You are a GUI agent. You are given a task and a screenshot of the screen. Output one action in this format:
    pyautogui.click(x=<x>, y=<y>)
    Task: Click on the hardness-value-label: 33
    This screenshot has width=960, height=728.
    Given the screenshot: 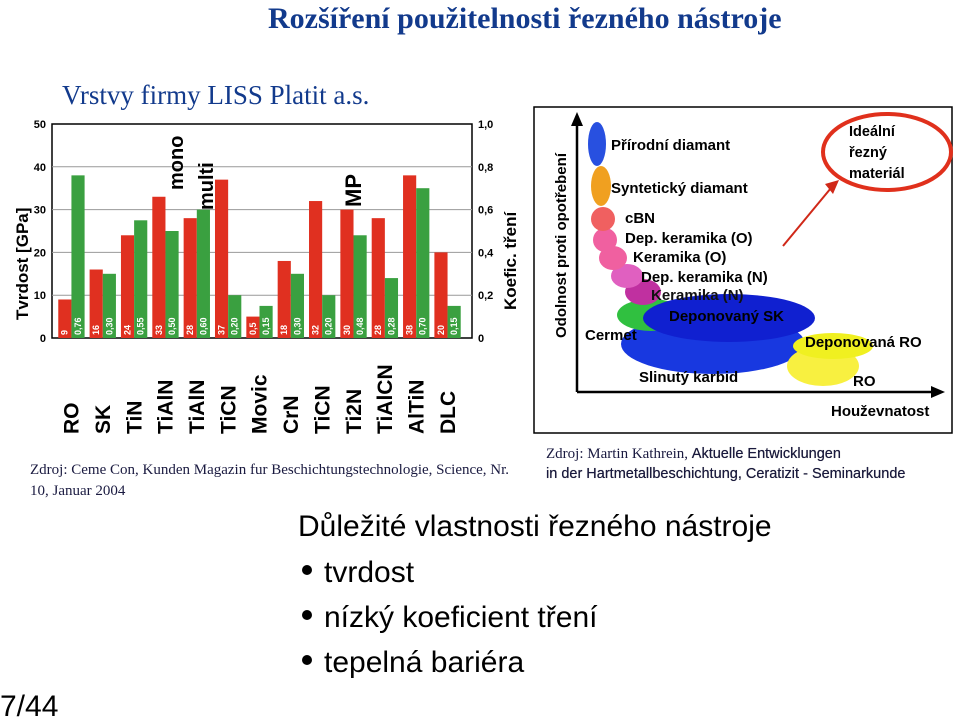 What is the action you would take?
    pyautogui.click(x=159, y=330)
    